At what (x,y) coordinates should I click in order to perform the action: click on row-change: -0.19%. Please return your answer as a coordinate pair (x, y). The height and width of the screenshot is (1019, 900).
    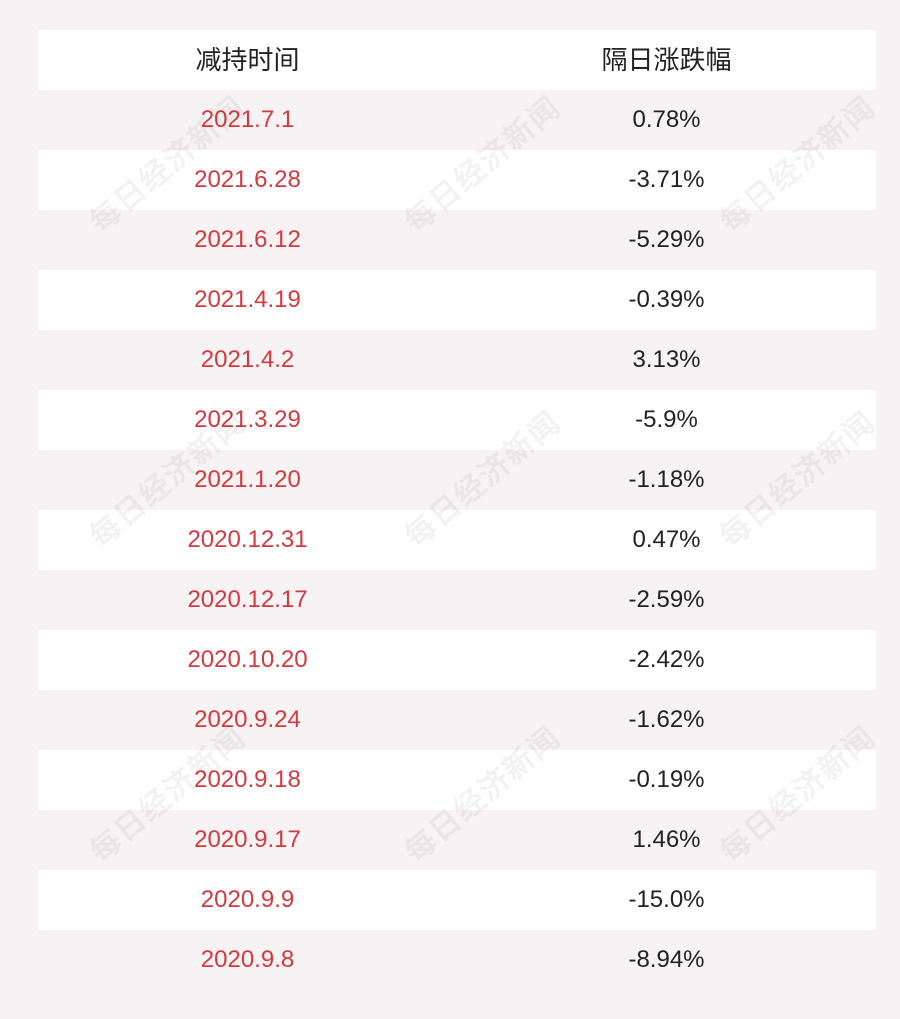
    Looking at the image, I should click on (666, 779).